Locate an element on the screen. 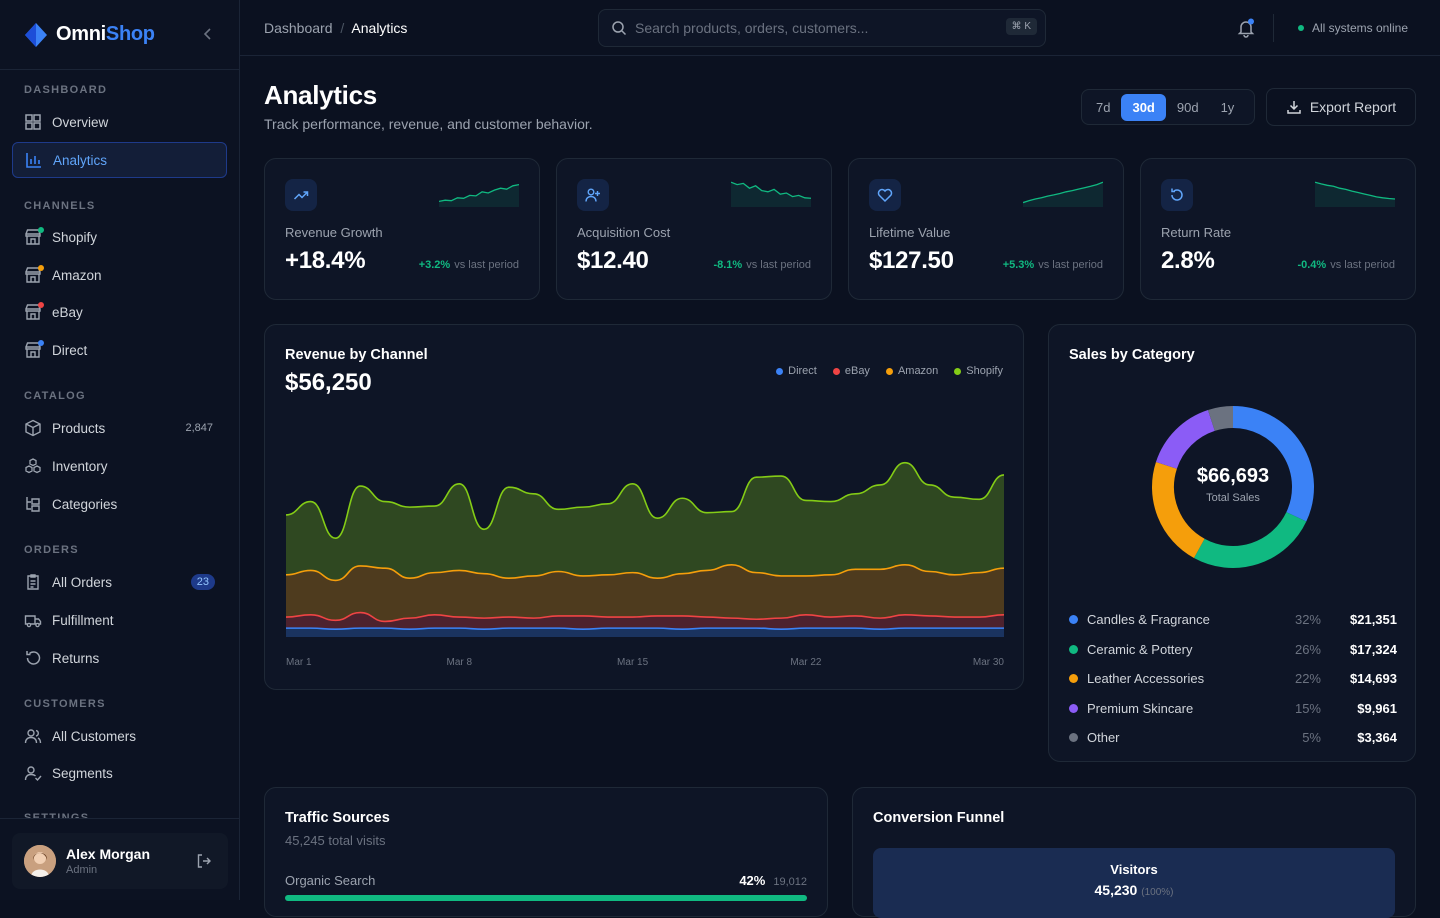  range-90d: 90d is located at coordinates (1187, 107).